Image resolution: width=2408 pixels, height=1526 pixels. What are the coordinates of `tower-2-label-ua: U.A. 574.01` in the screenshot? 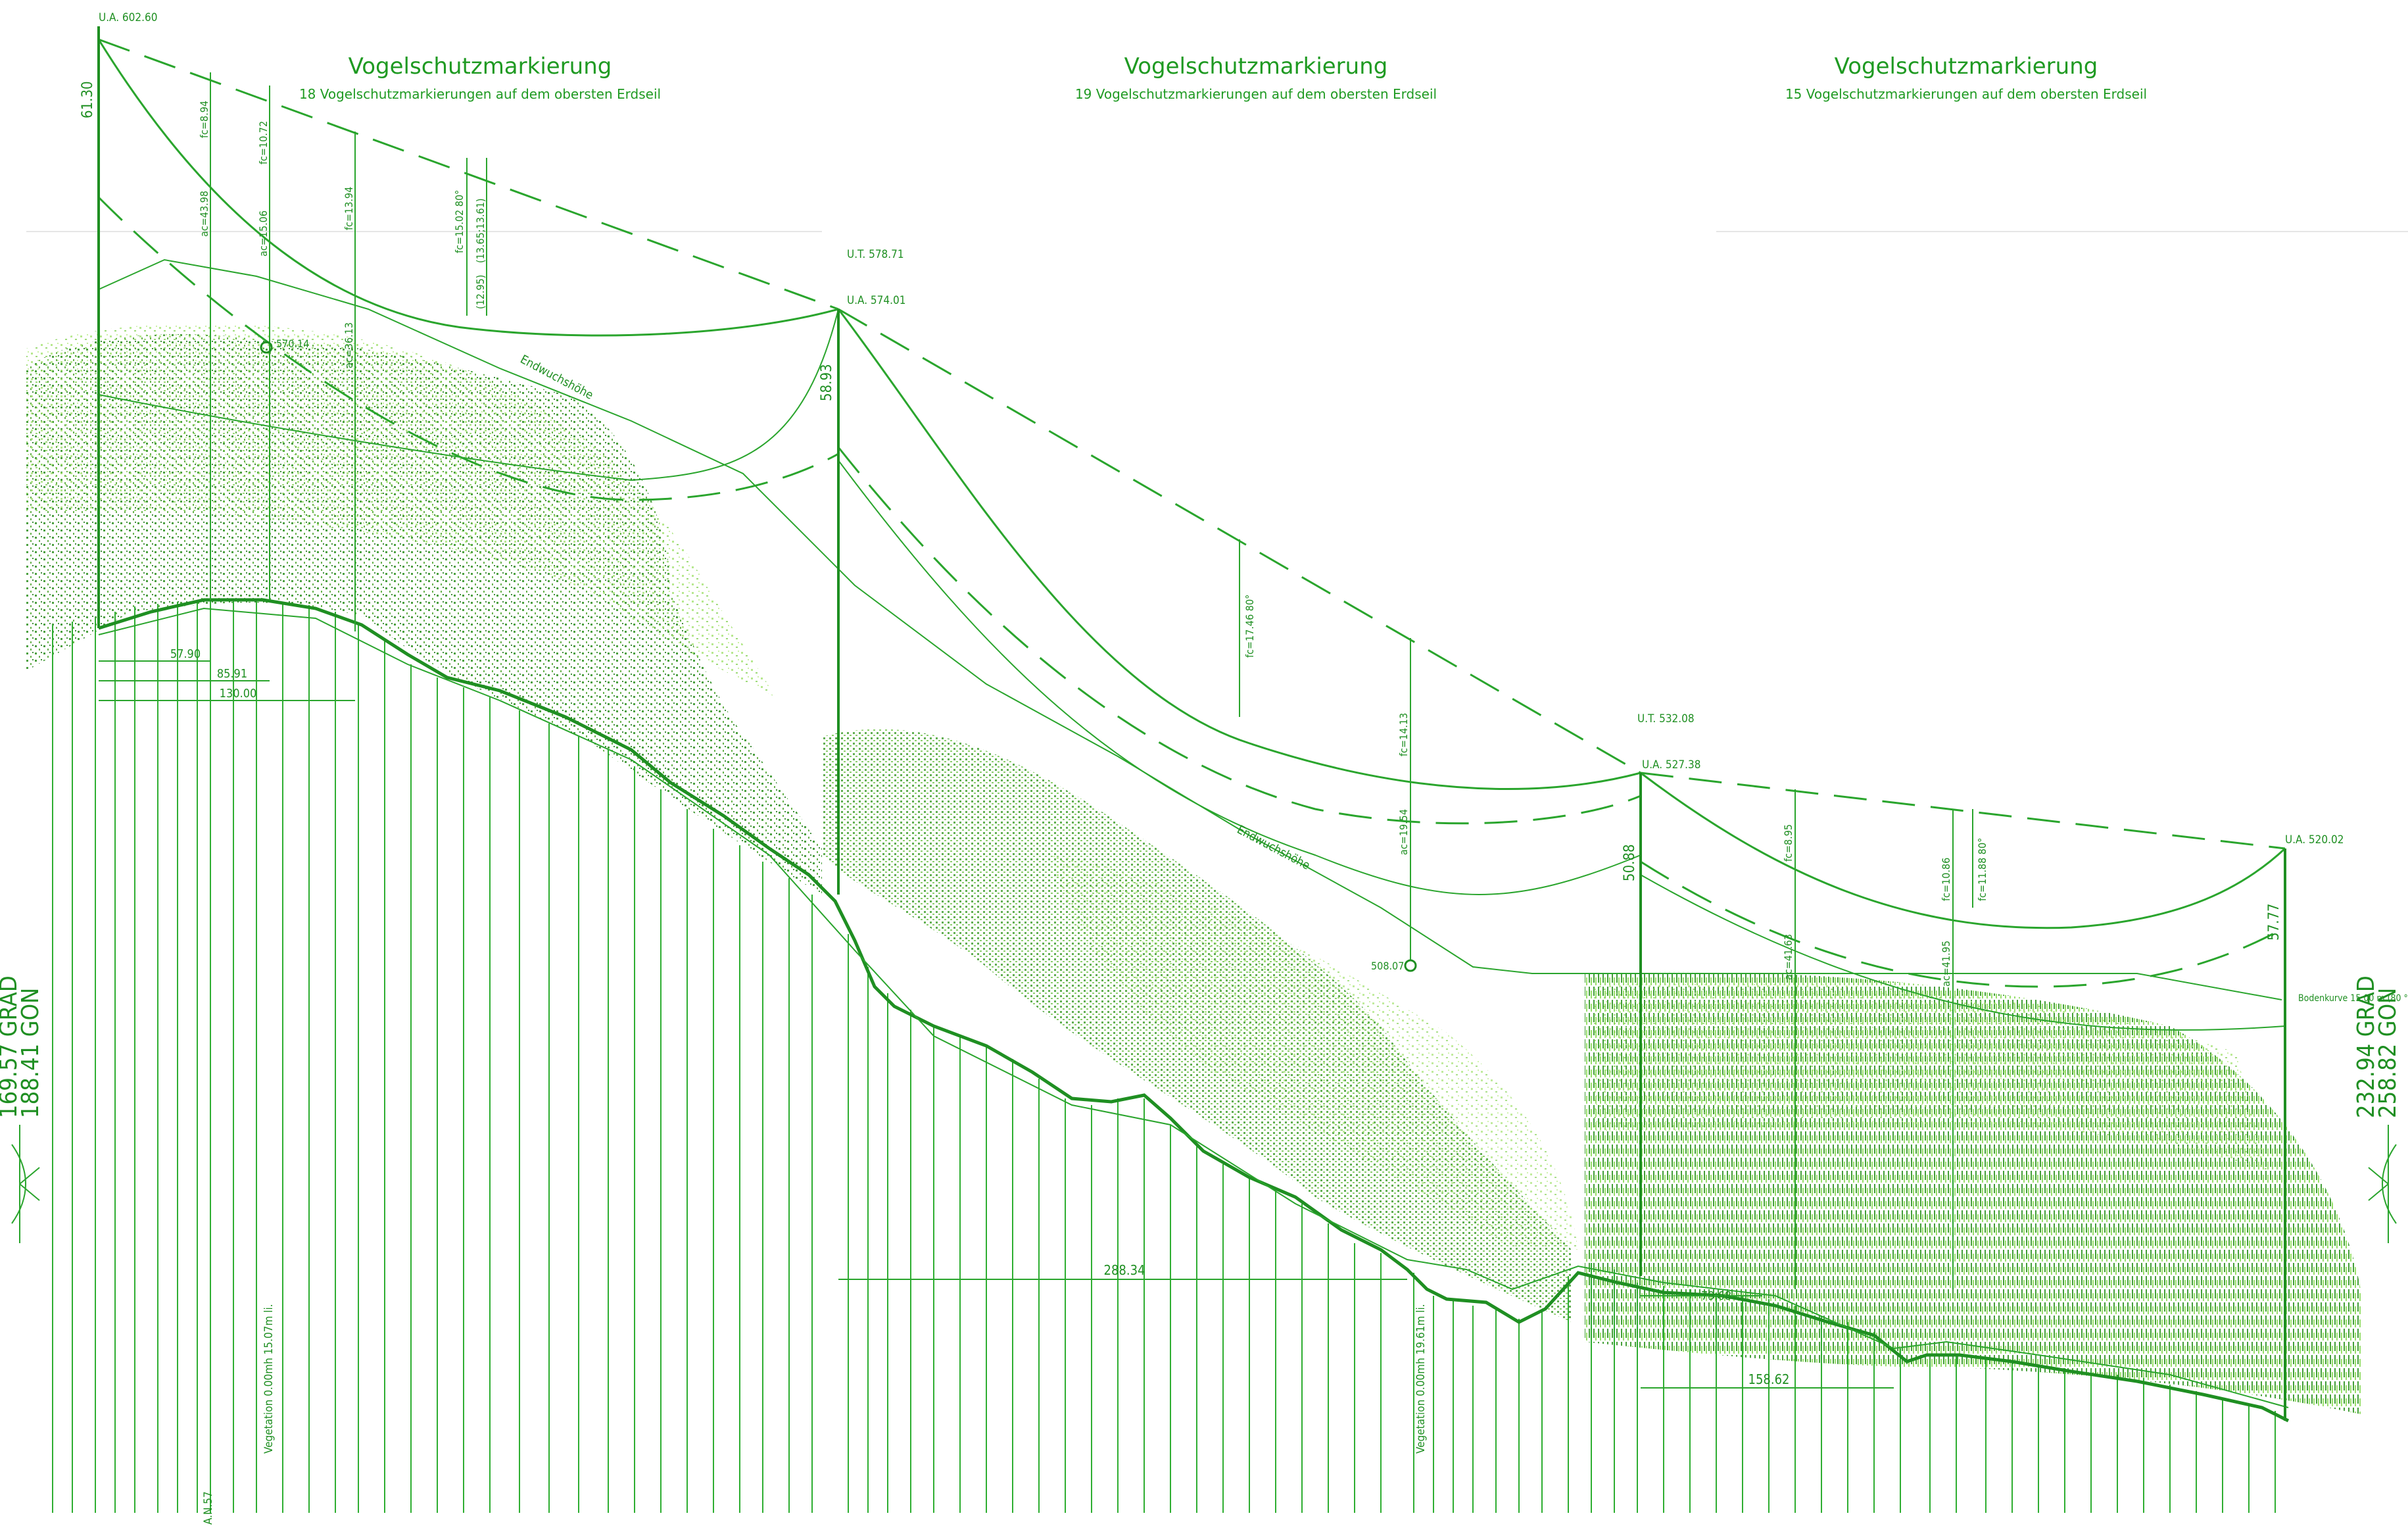 It's located at (876, 300).